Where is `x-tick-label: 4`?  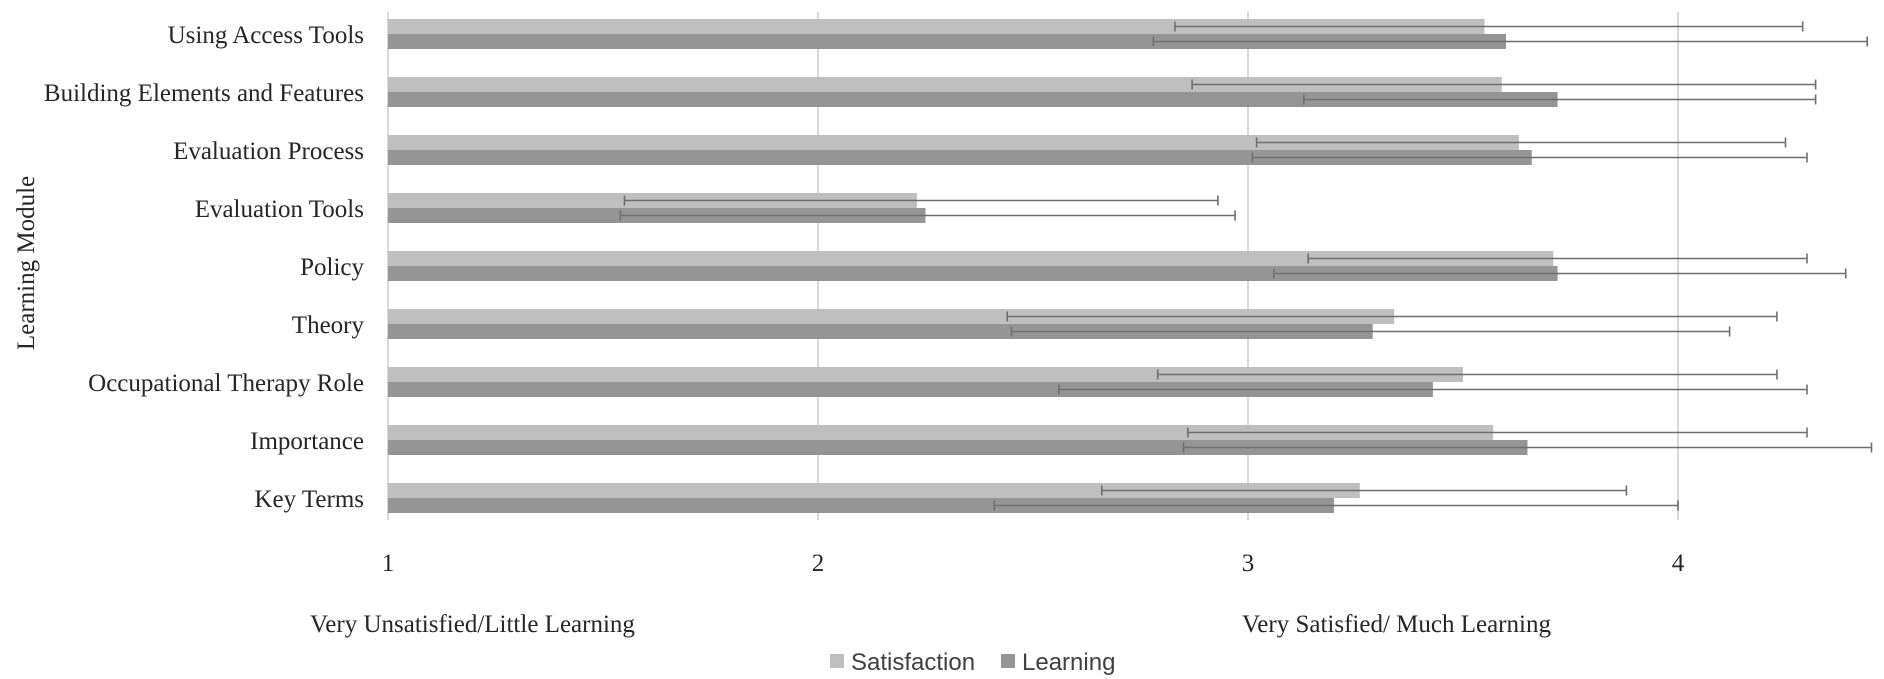
x-tick-label: 4 is located at coordinates (1678, 563).